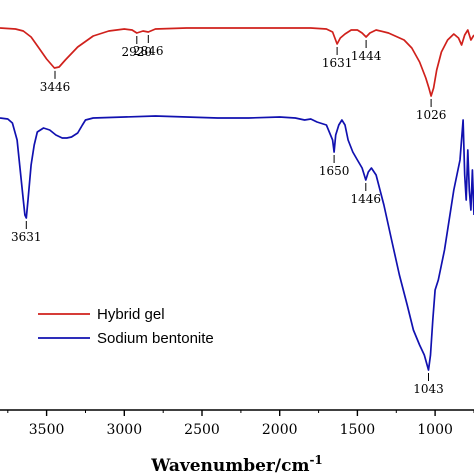 This screenshot has width=474, height=474. I want to click on peak-label-3446: 3446, so click(55, 87).